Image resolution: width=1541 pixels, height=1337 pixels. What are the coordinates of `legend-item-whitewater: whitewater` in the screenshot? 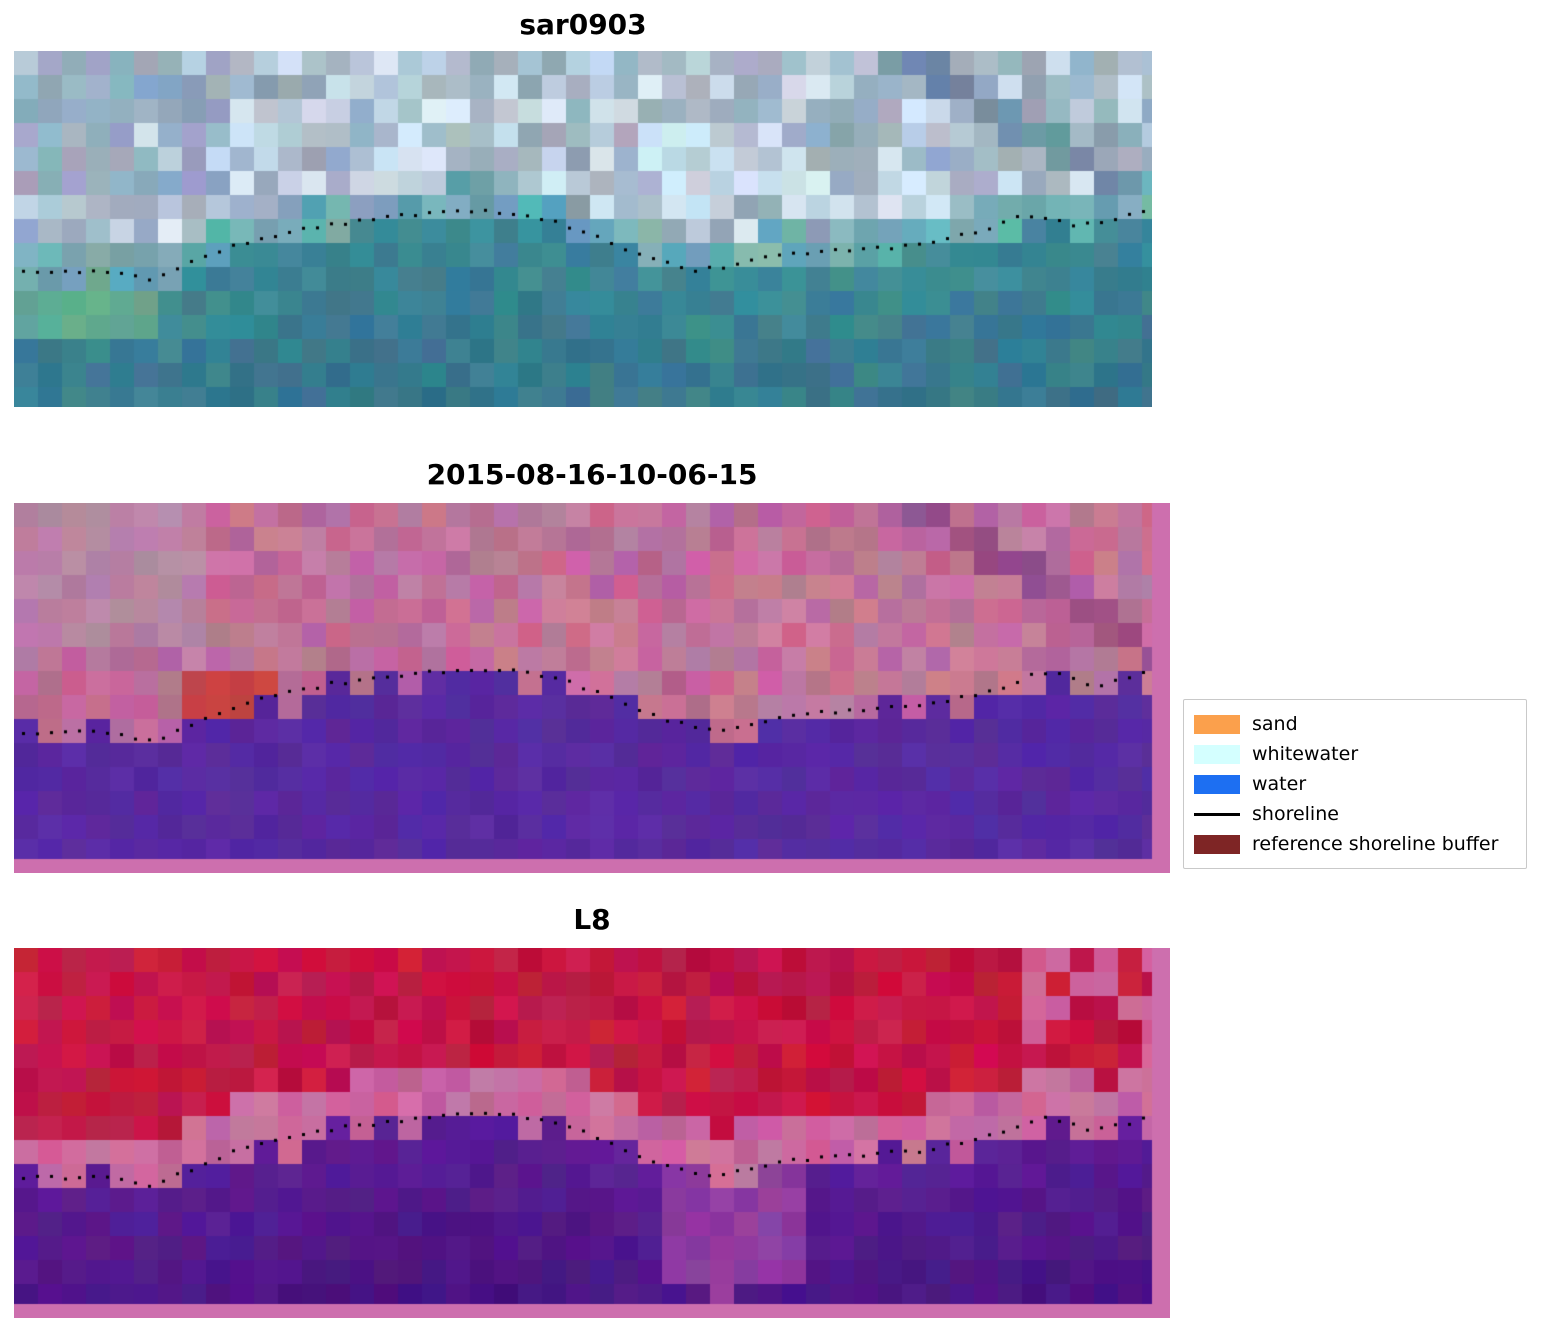 It's located at (1355, 754).